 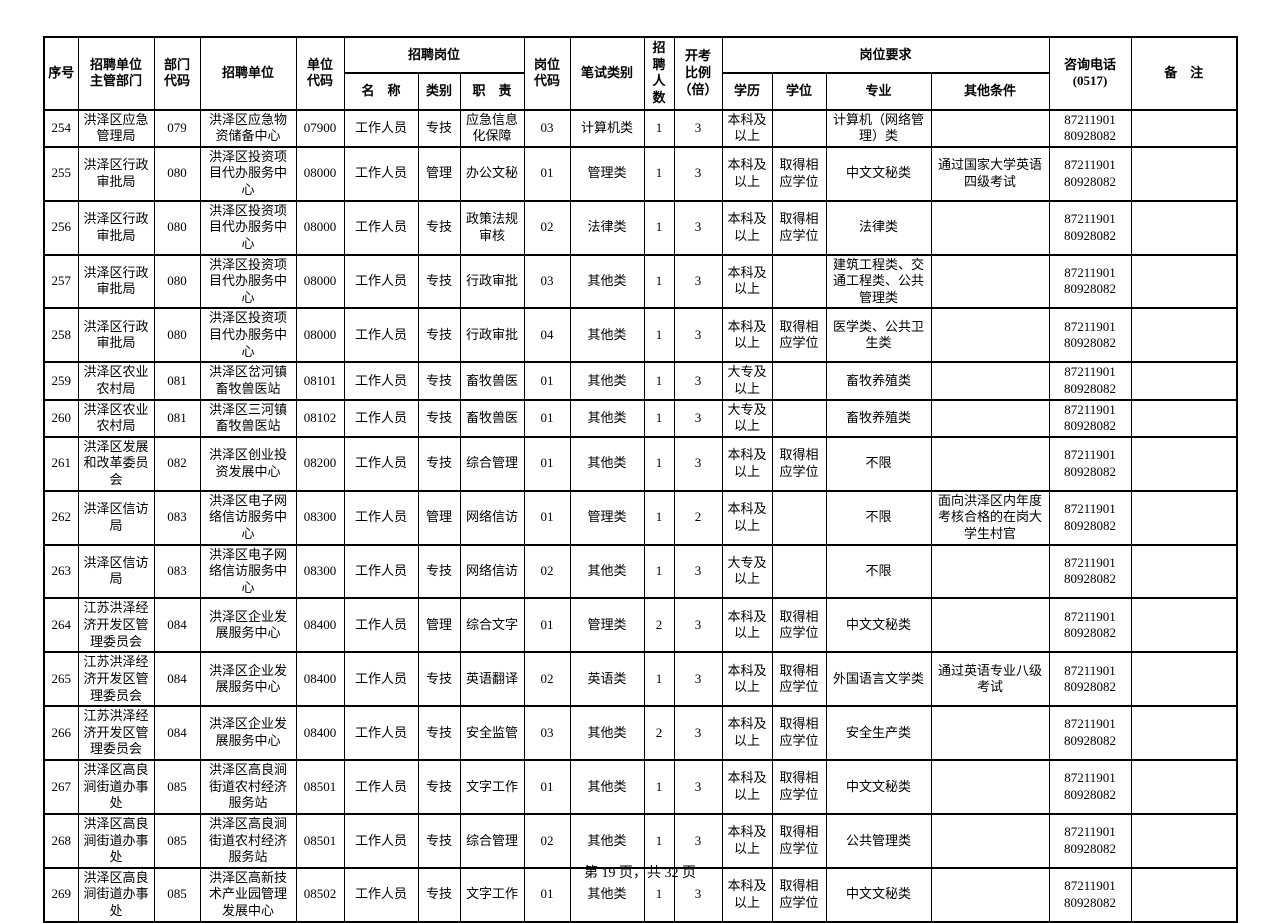 What do you see at coordinates (61, 787) in the screenshot?
I see `cell-serial: 267` at bounding box center [61, 787].